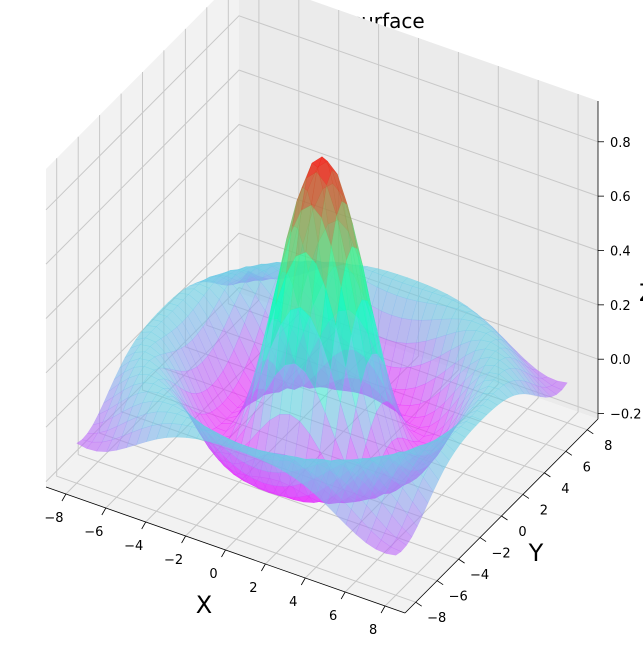 The height and width of the screenshot is (662, 643). Describe the element at coordinates (436, 618) in the screenshot. I see `y-tick-label: −8` at that location.